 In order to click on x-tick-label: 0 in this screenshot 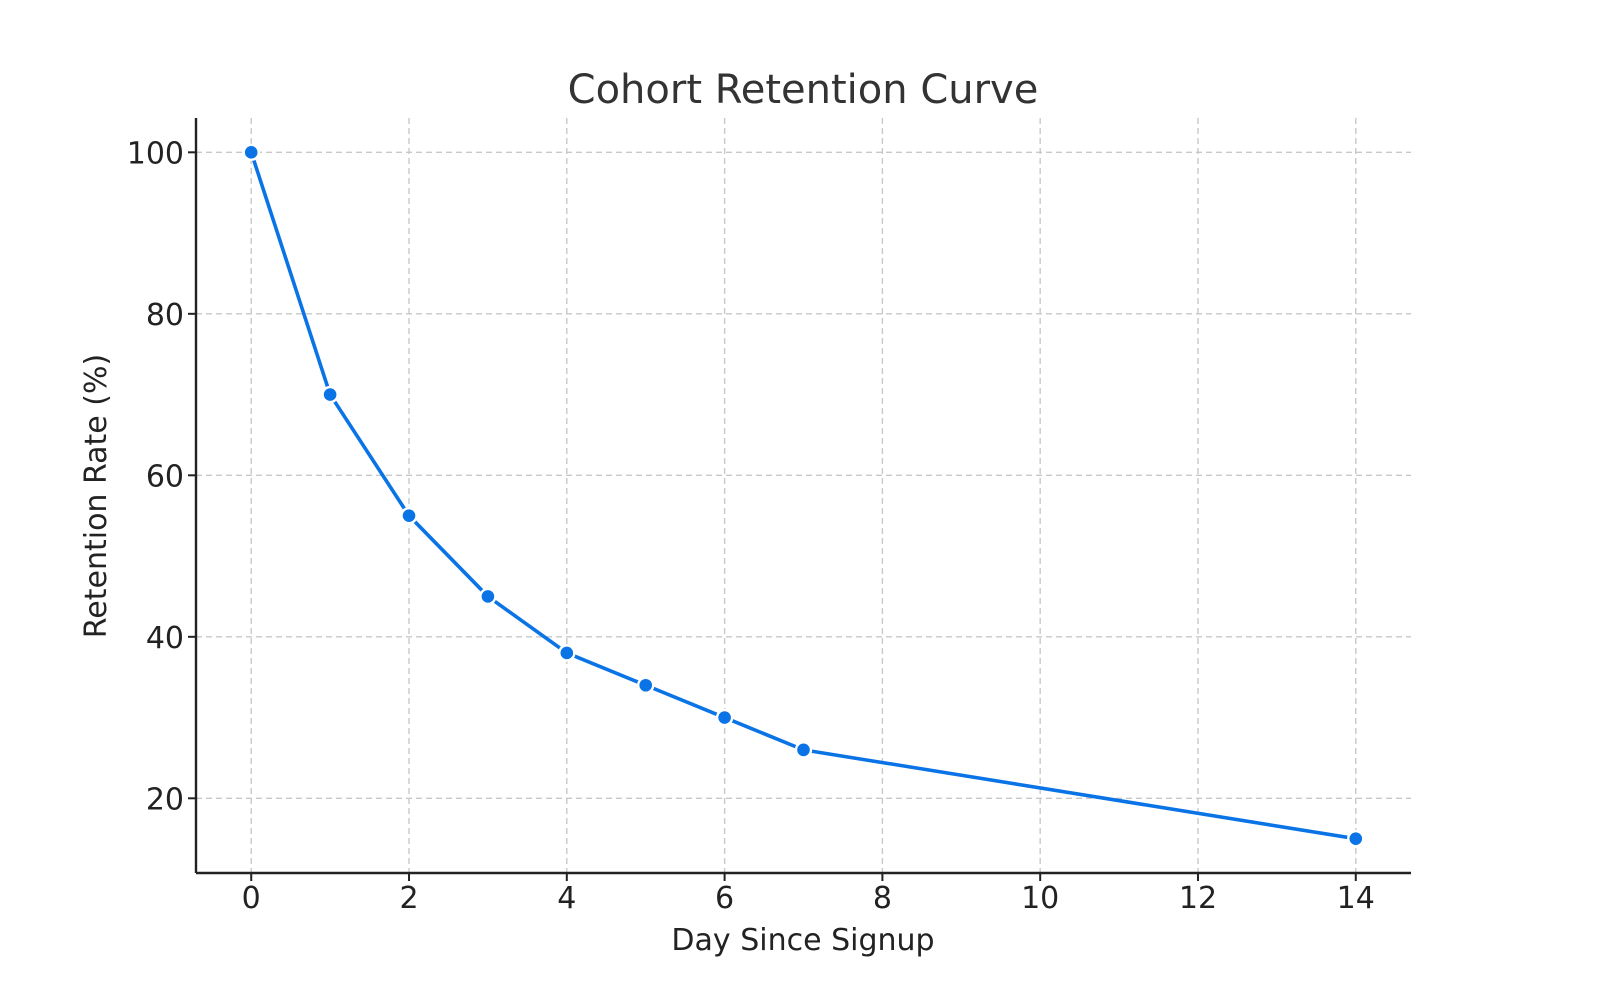, I will do `click(251, 898)`.